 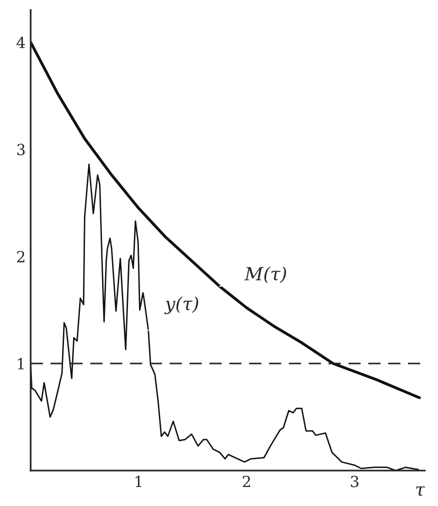 What do you see at coordinates (265, 275) in the screenshot?
I see `series-label: M(τ)` at bounding box center [265, 275].